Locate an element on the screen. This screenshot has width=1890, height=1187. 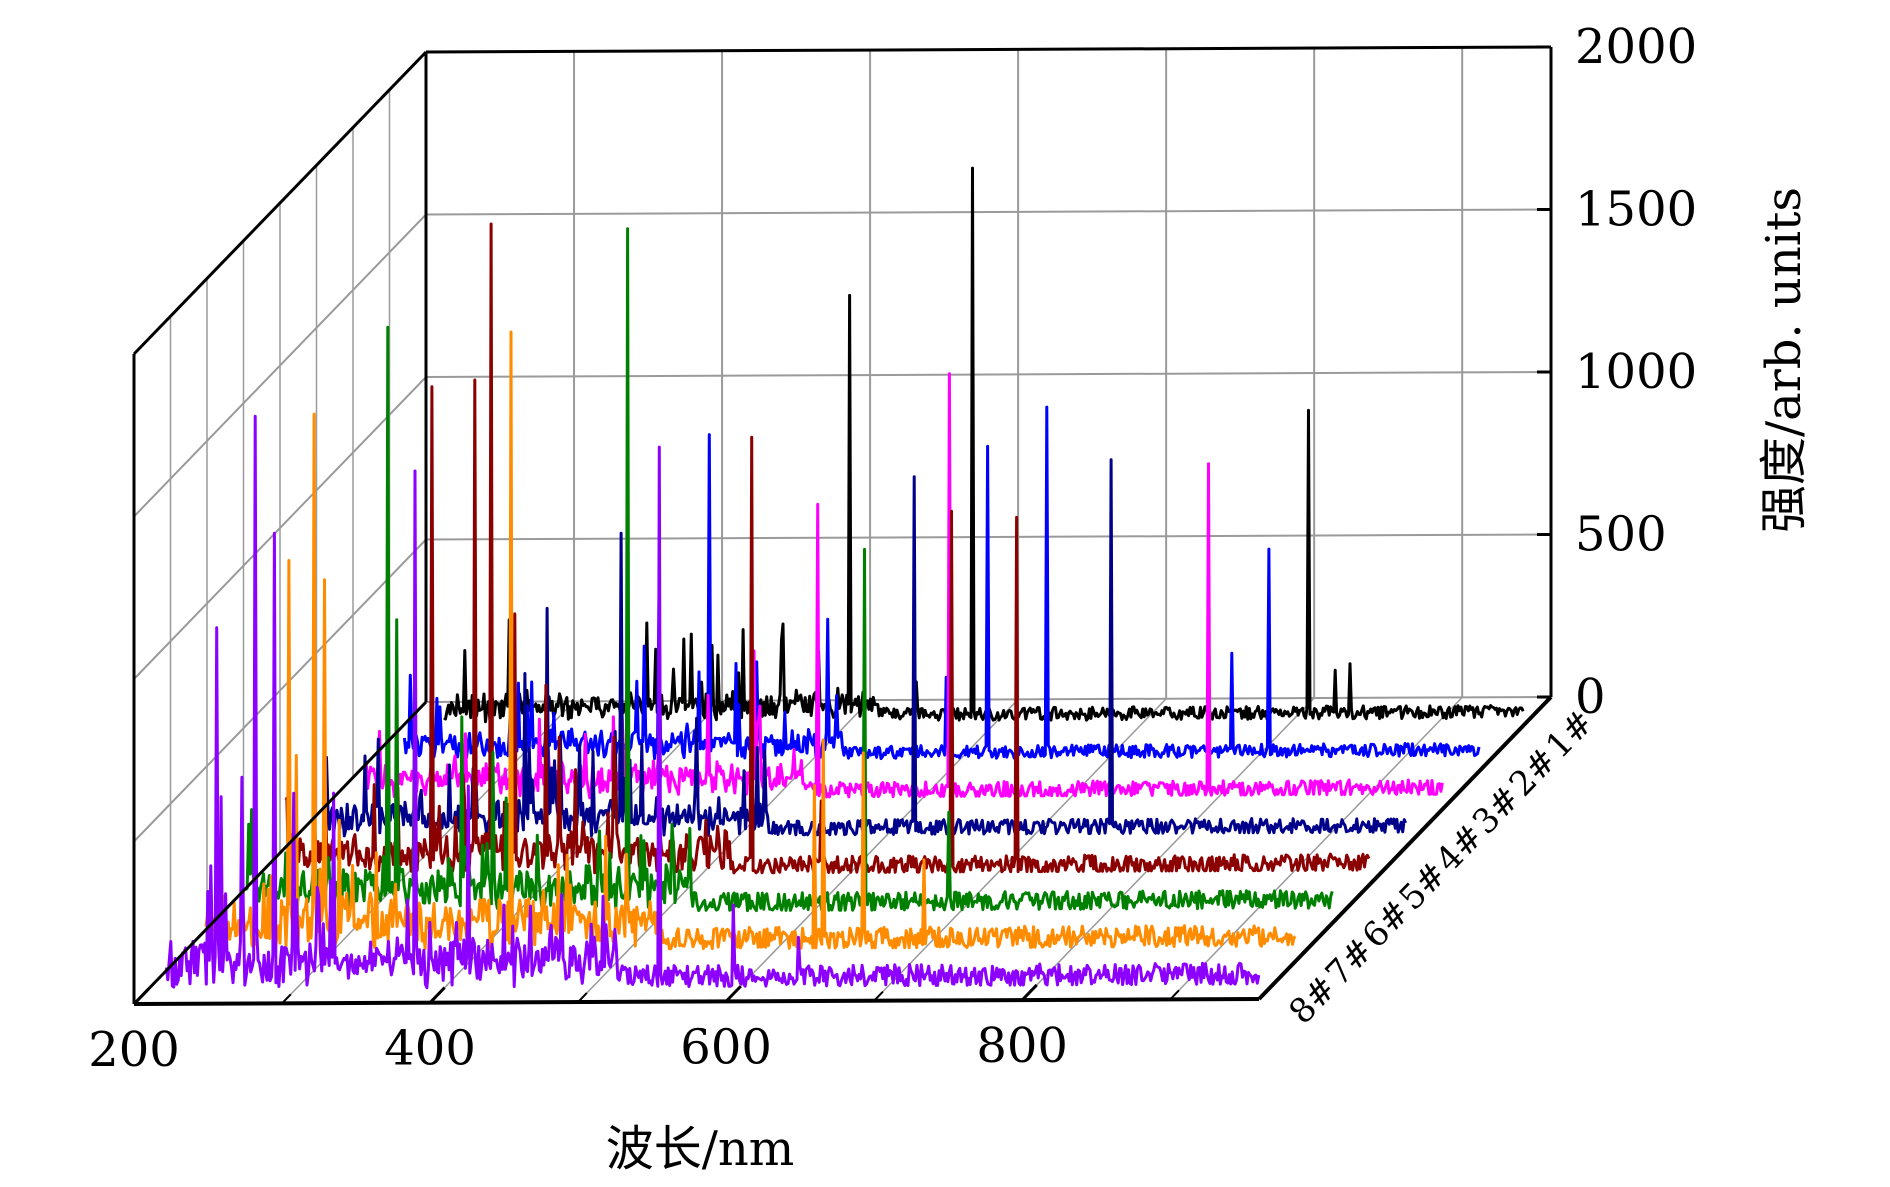
z-tick-label: 500 is located at coordinates (1621, 535).